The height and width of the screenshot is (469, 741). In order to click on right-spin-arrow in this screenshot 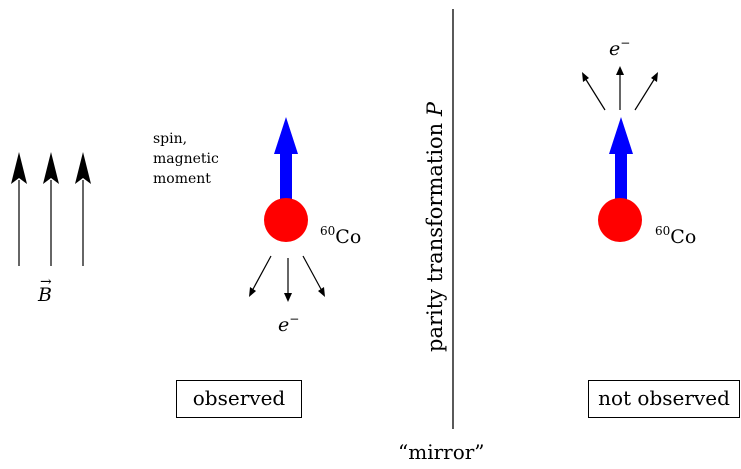, I will do `click(621, 159)`.